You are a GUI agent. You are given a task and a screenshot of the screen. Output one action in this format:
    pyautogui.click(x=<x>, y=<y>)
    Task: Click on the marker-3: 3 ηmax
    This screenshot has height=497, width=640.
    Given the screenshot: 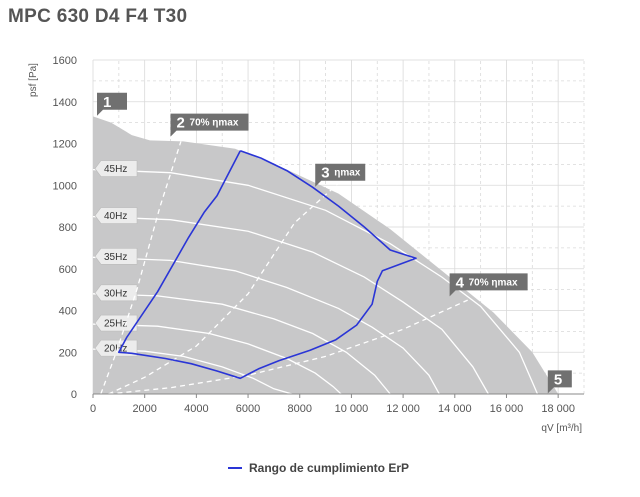 What is the action you would take?
    pyautogui.click(x=340, y=175)
    